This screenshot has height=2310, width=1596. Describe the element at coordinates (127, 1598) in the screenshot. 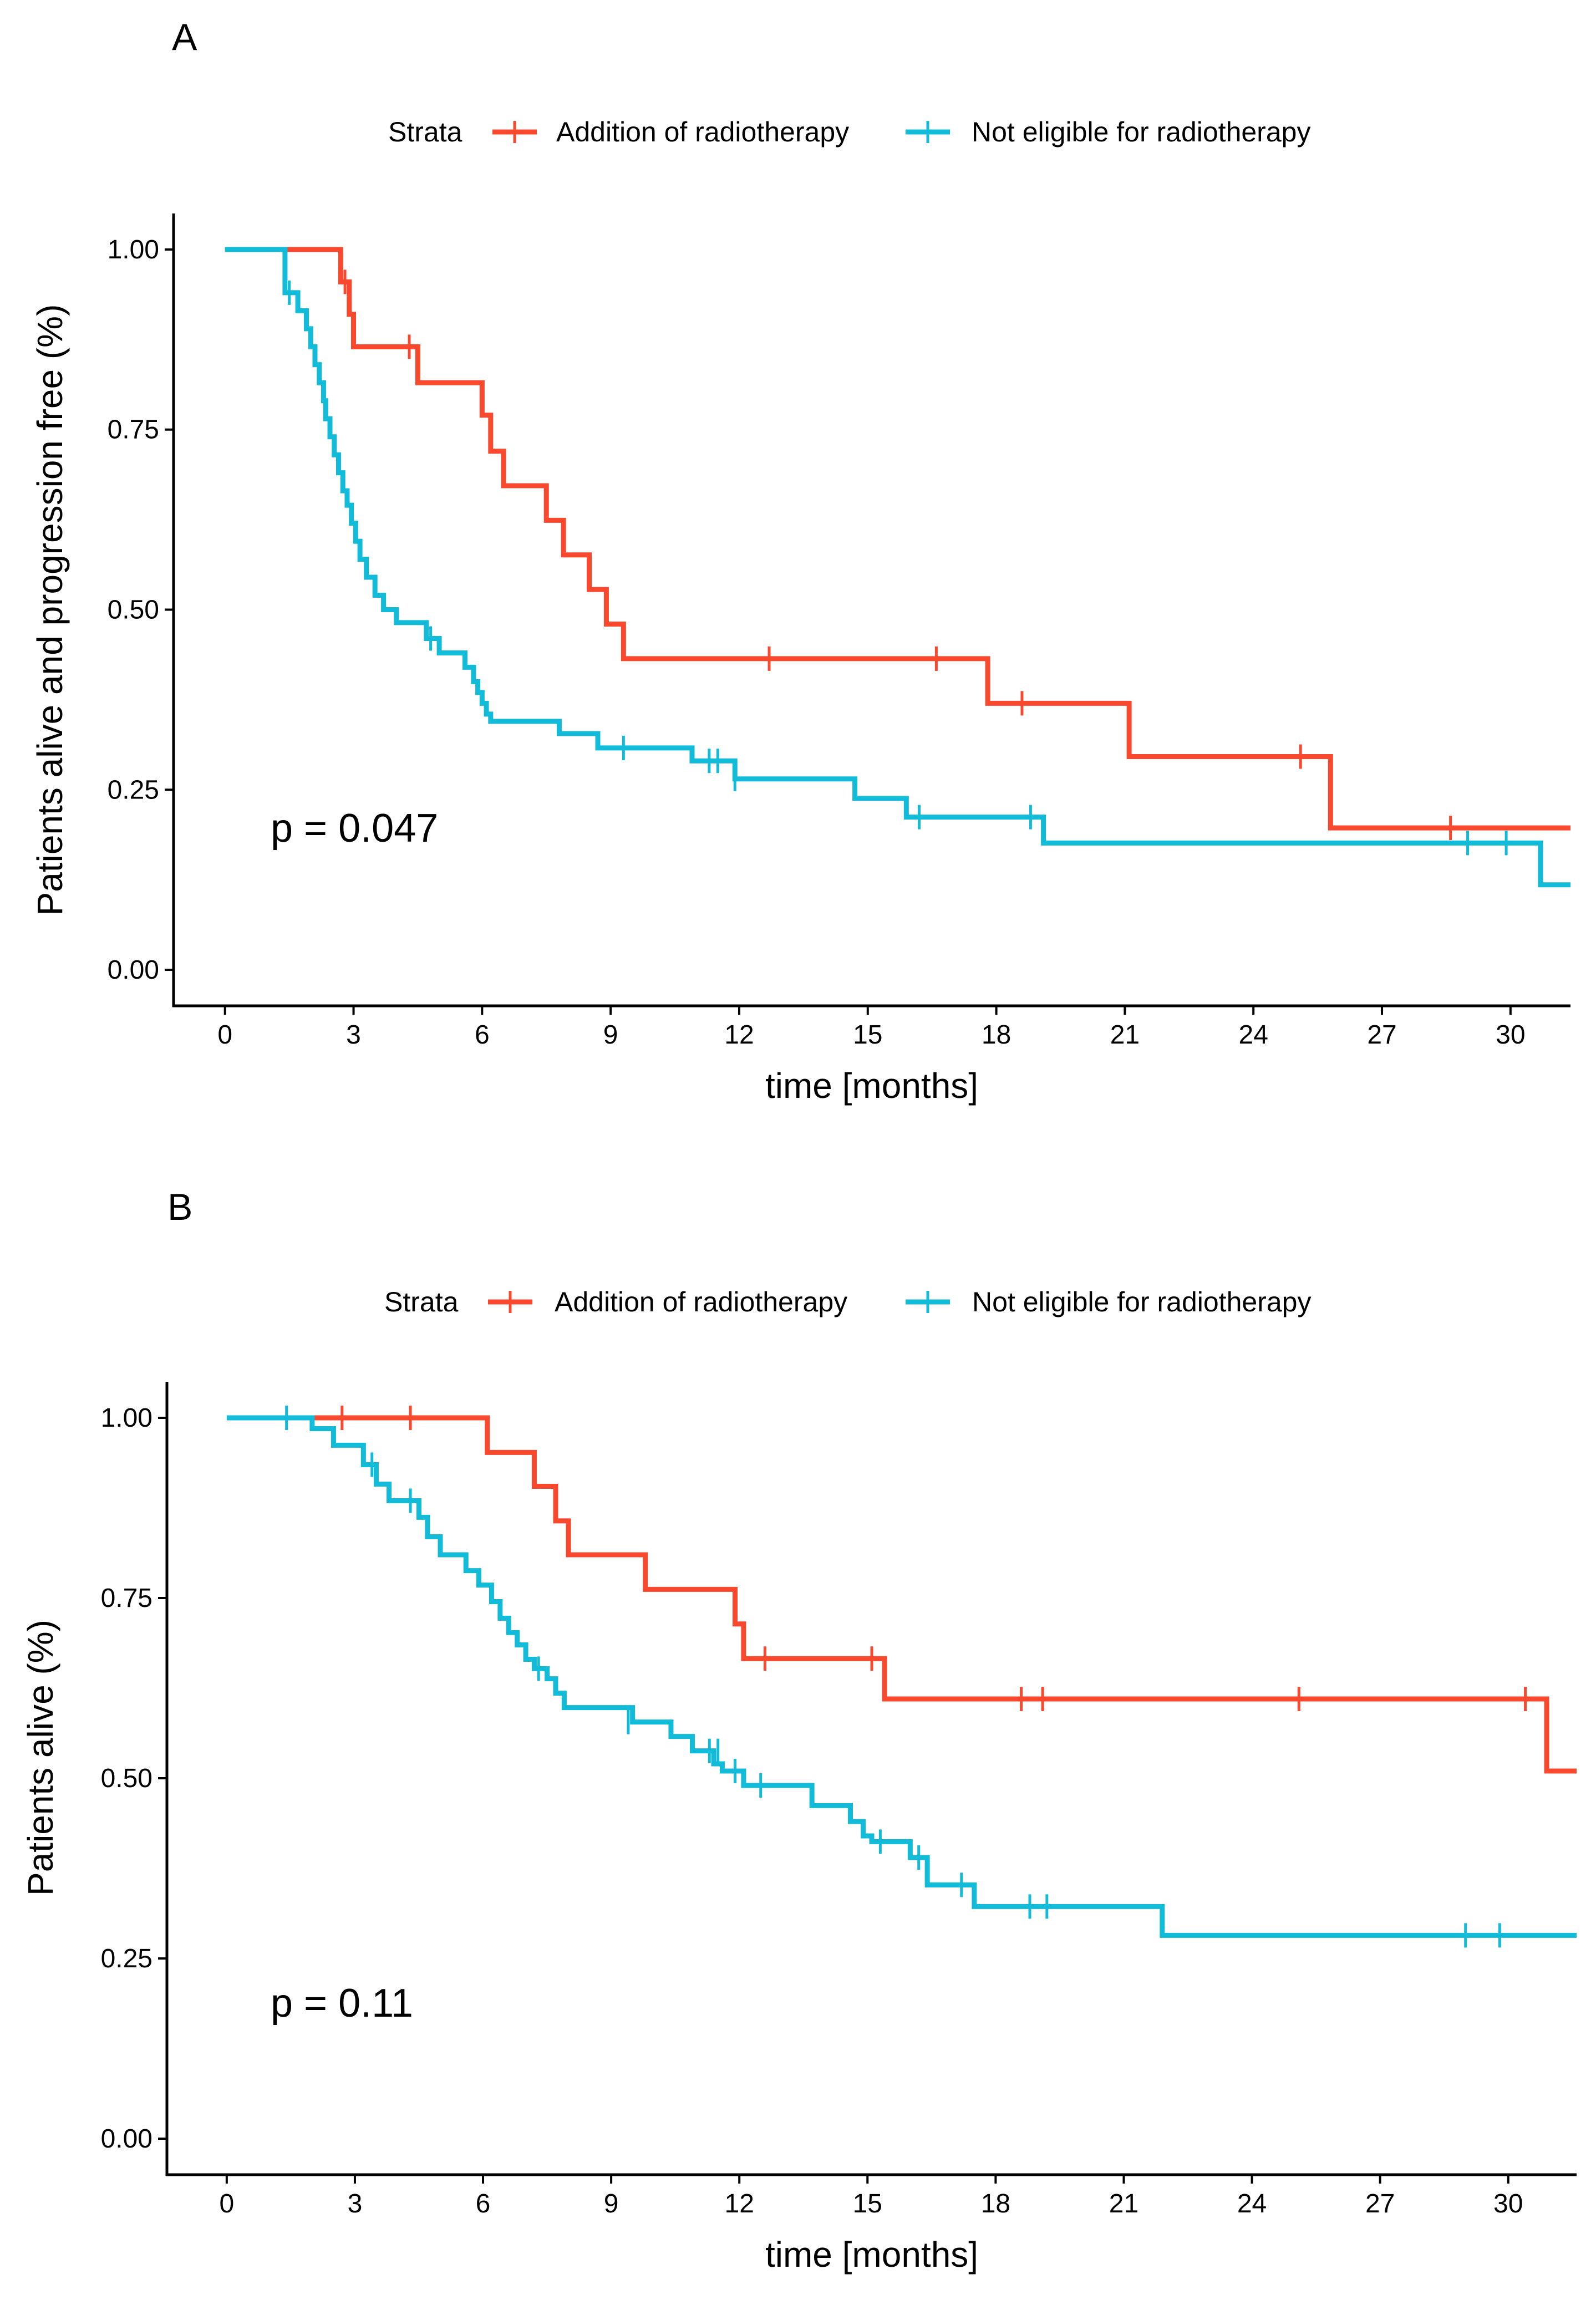

I see `y-tick-label-b-3: 0.75` at that location.